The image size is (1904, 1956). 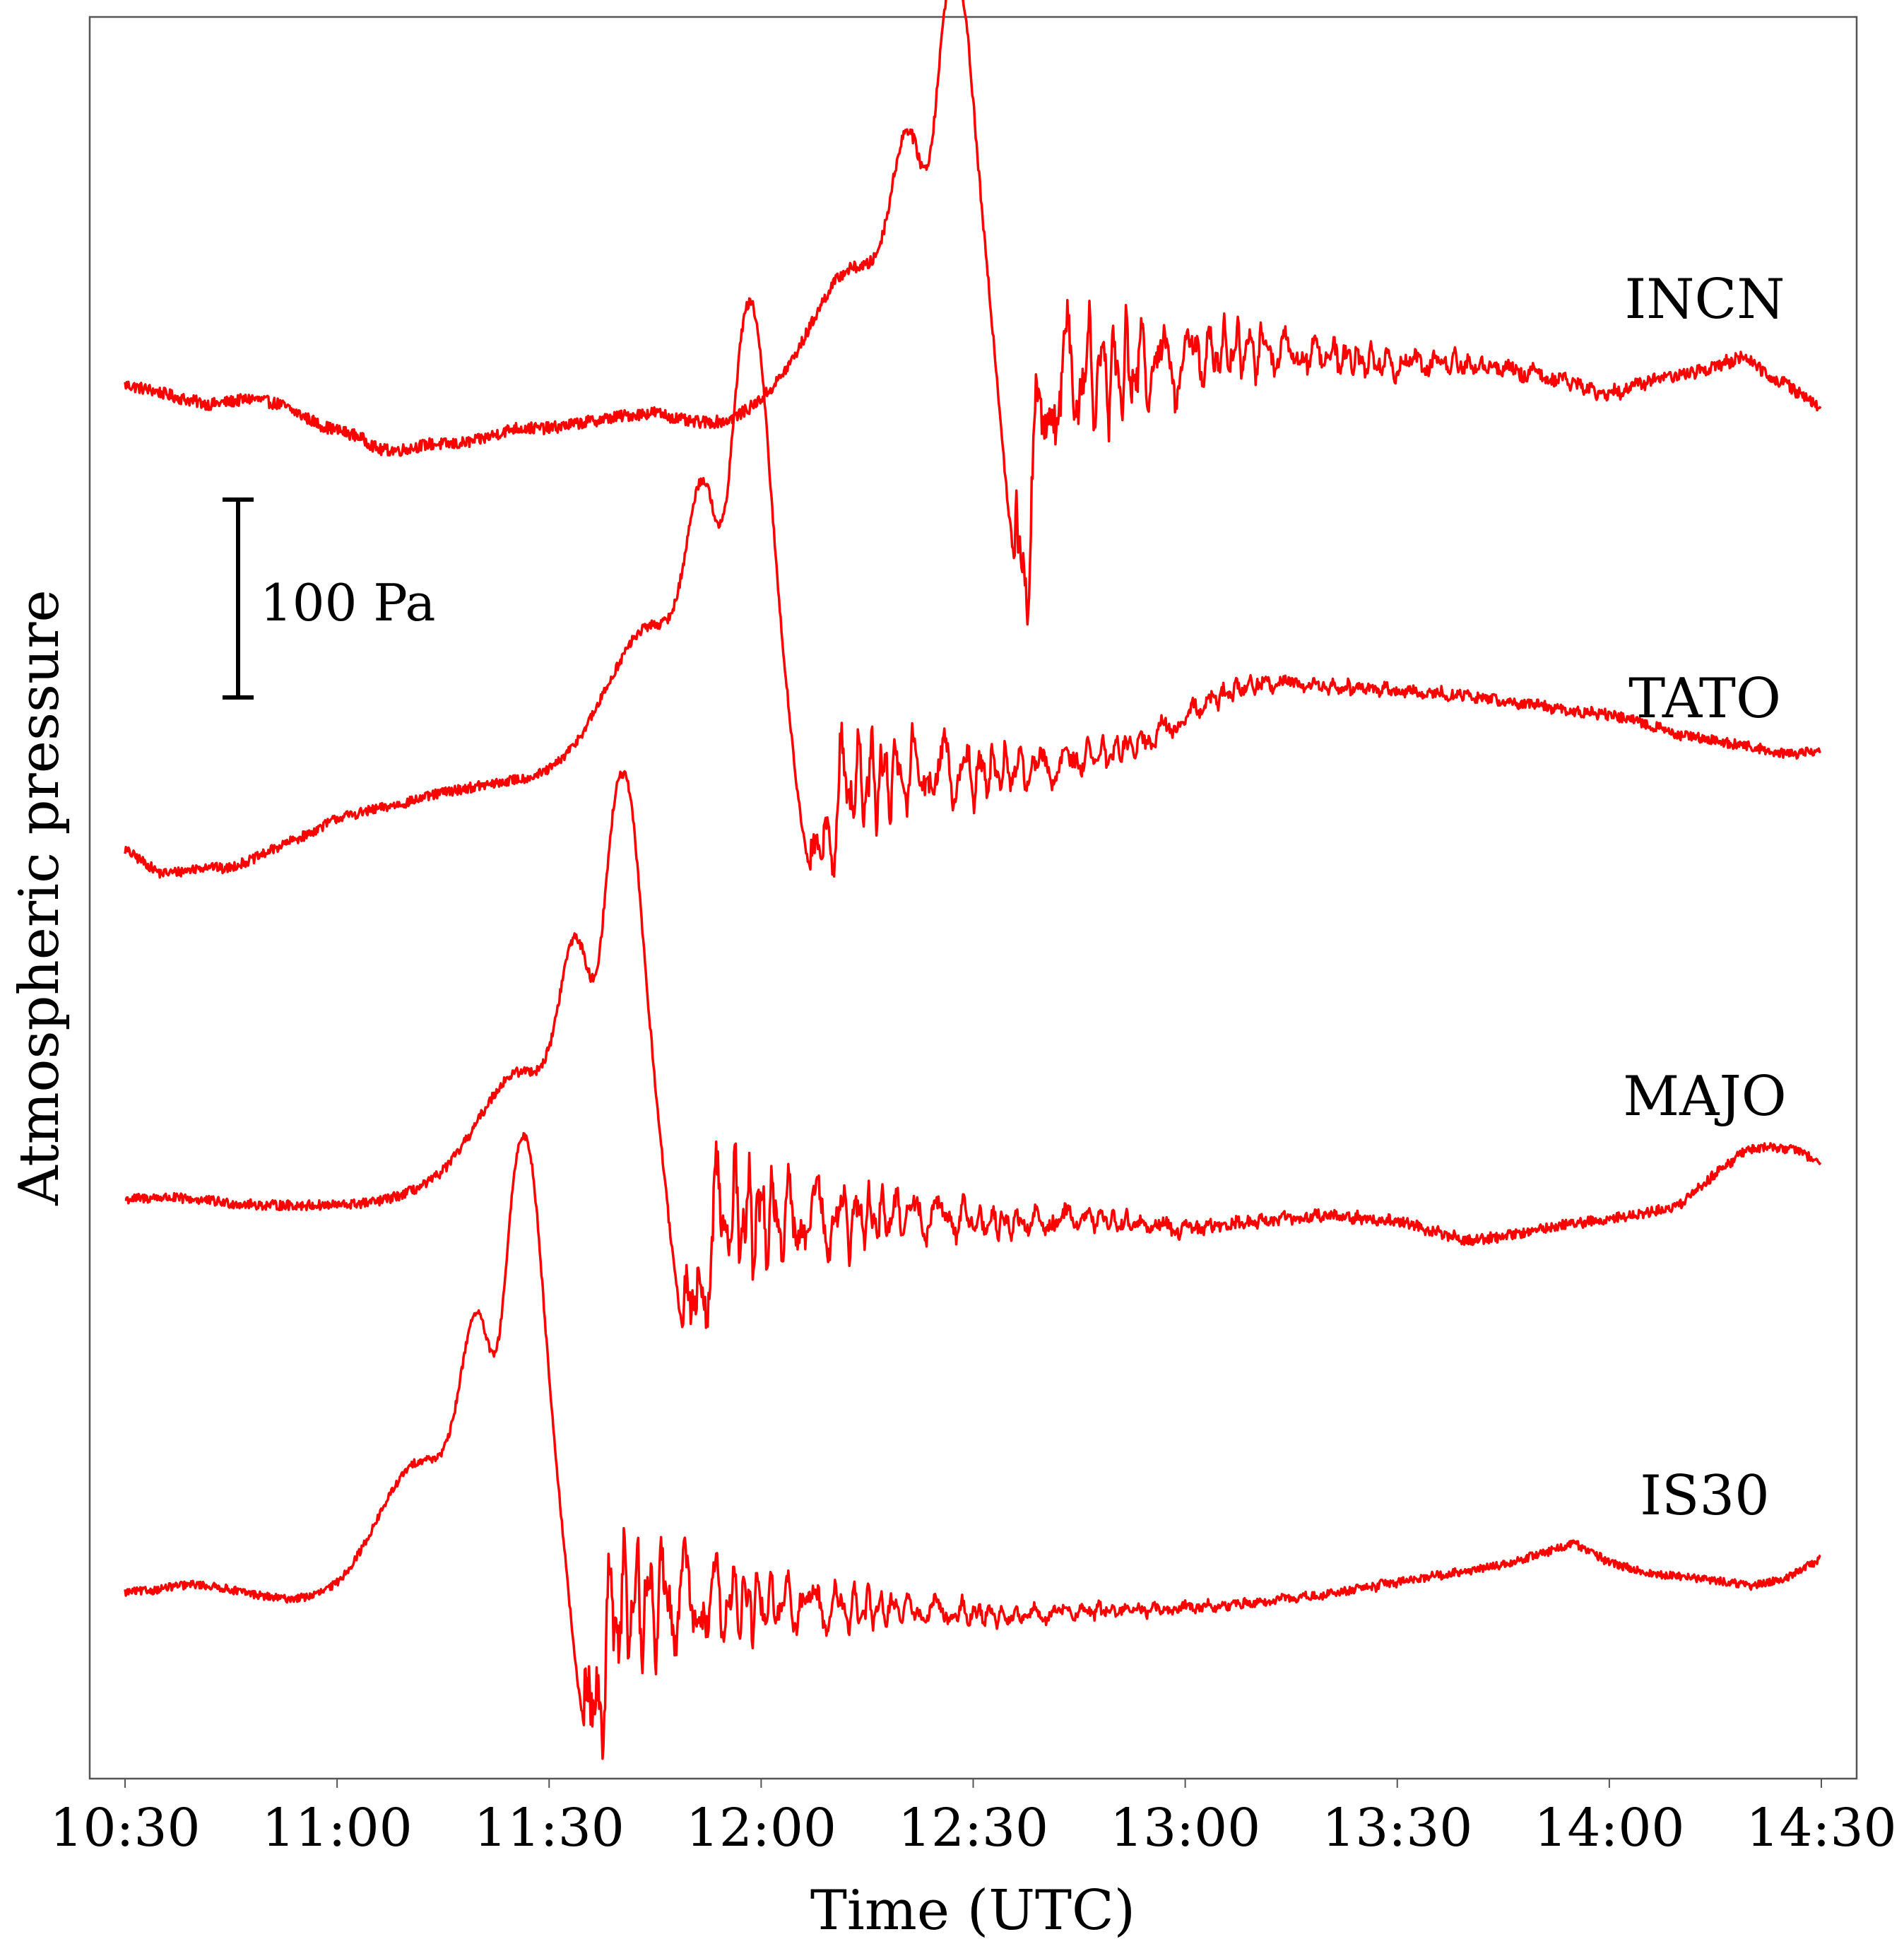 I want to click on station-labels: INCN TATO MAJO IS30, so click(x=1704, y=898).